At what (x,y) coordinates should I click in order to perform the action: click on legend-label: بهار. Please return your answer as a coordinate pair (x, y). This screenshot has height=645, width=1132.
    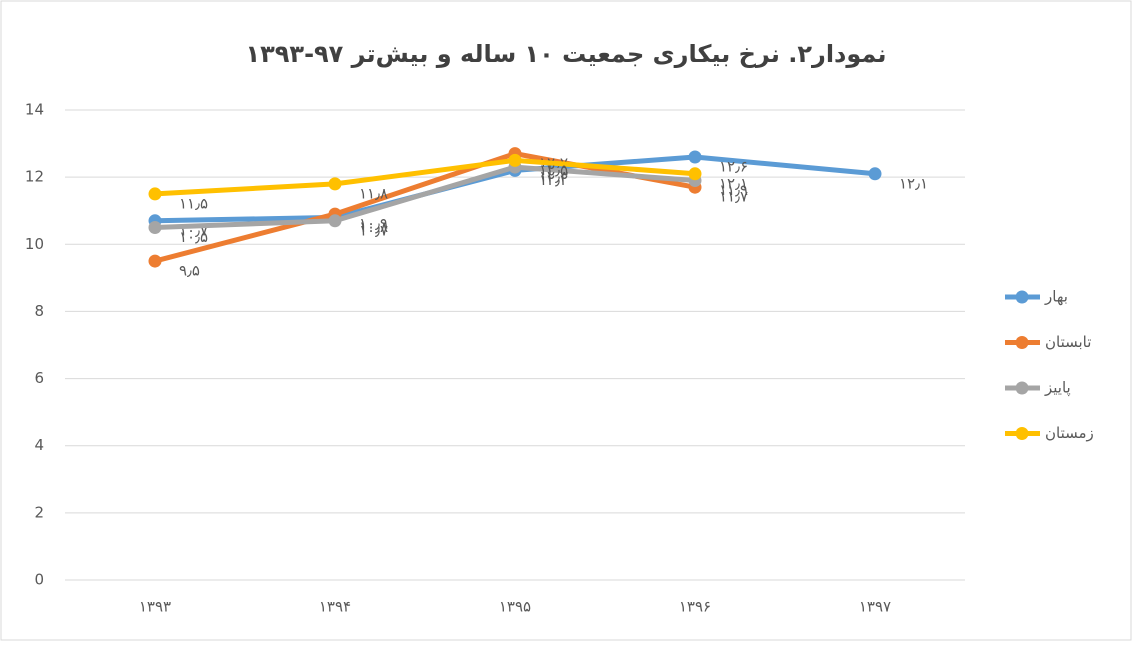
    Looking at the image, I should click on (1056, 297).